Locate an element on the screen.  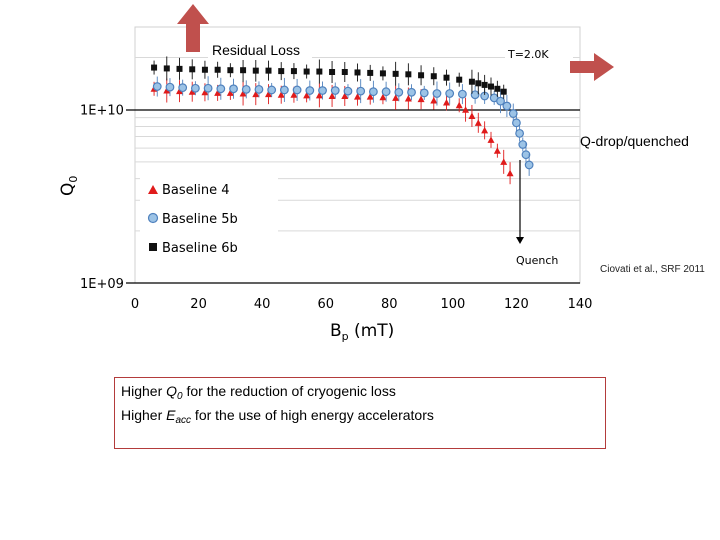
x-tick-label: 100 is located at coordinates (452, 304).